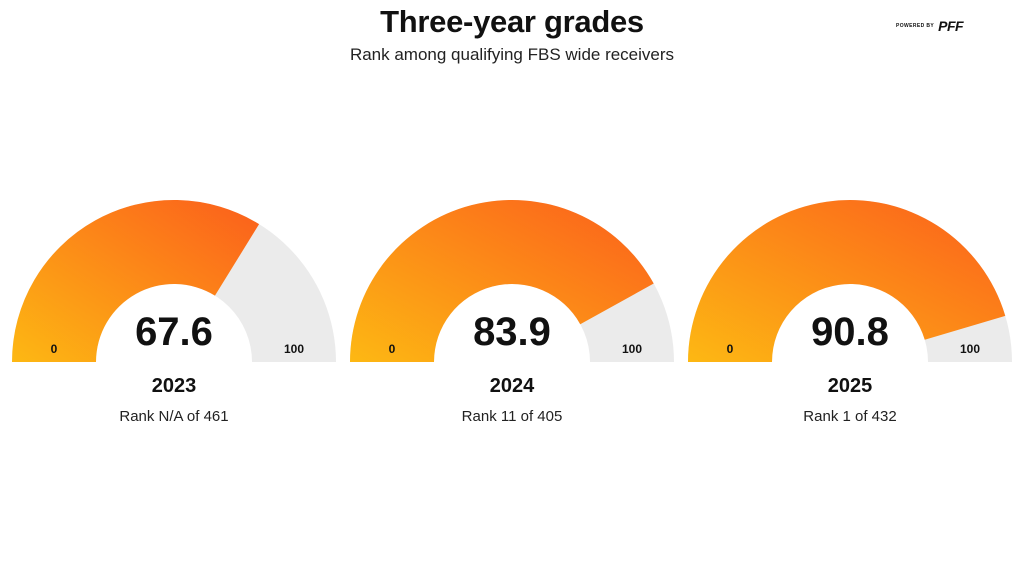 The width and height of the screenshot is (1024, 571). Describe the element at coordinates (512, 332) in the screenshot. I see `gauge-value: 83.9` at that location.